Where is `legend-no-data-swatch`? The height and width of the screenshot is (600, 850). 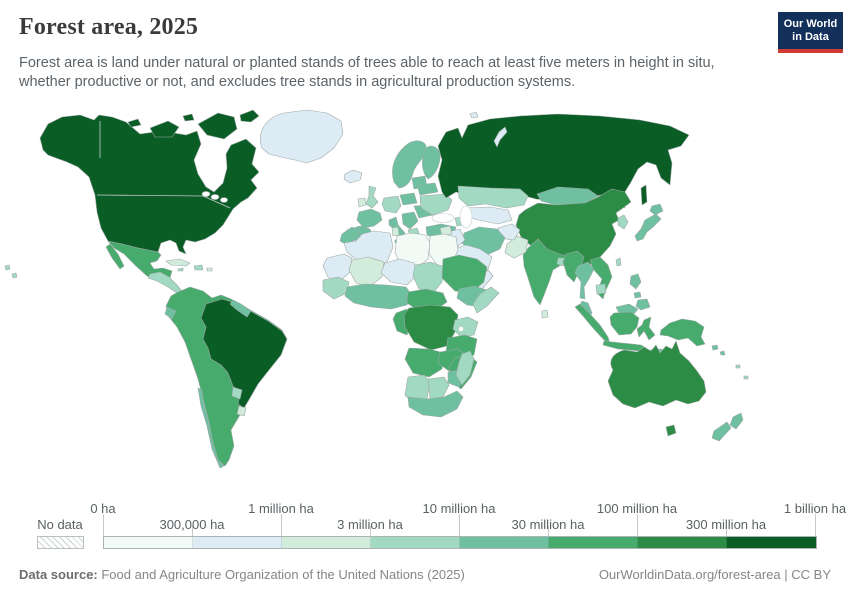 legend-no-data-swatch is located at coordinates (60, 542).